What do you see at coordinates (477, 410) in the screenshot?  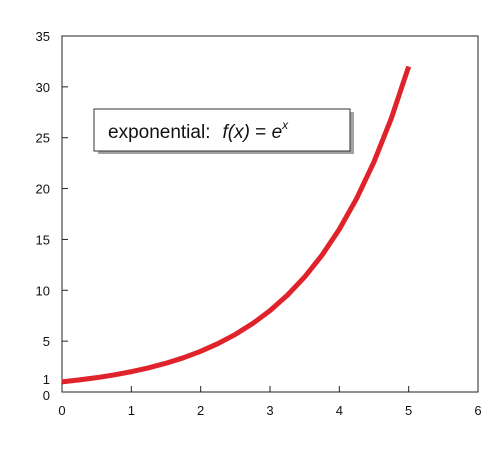 I see `x-tick-label: 6` at bounding box center [477, 410].